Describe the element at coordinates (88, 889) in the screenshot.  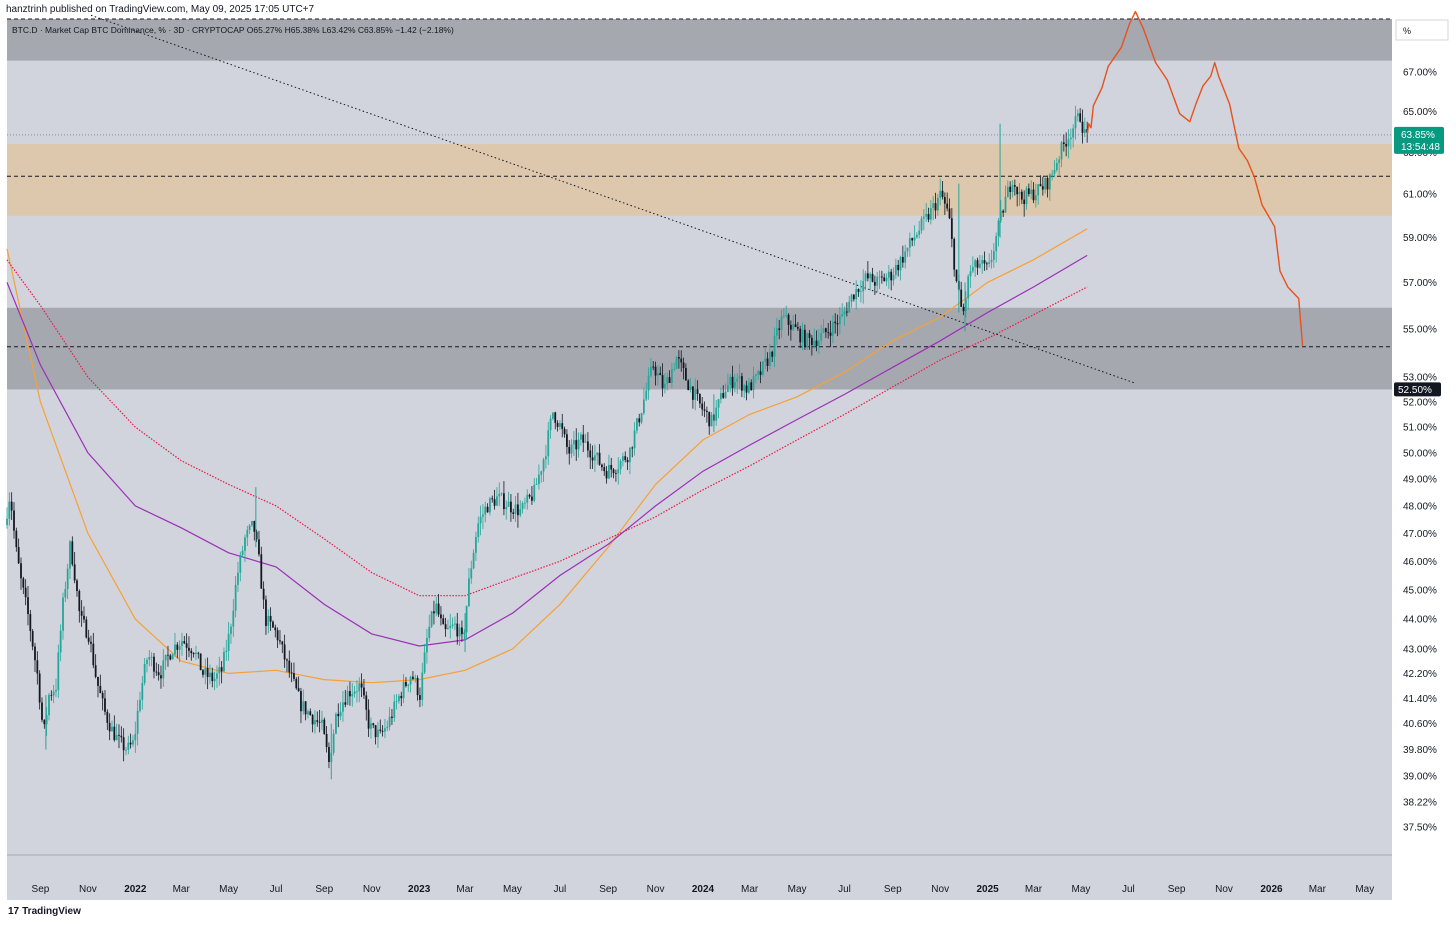
I see `x-tick-label: Nov` at that location.